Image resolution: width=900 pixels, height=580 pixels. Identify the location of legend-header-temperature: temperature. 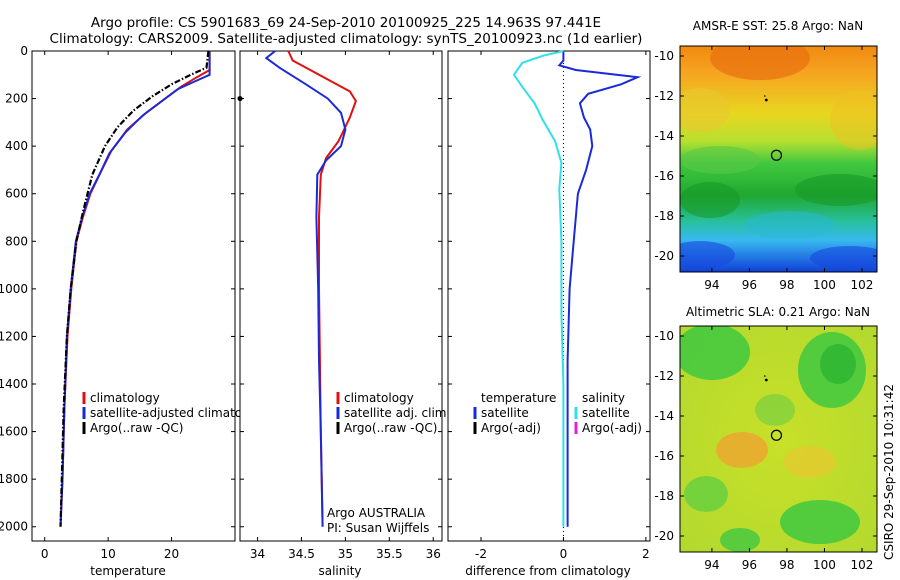
(518, 398).